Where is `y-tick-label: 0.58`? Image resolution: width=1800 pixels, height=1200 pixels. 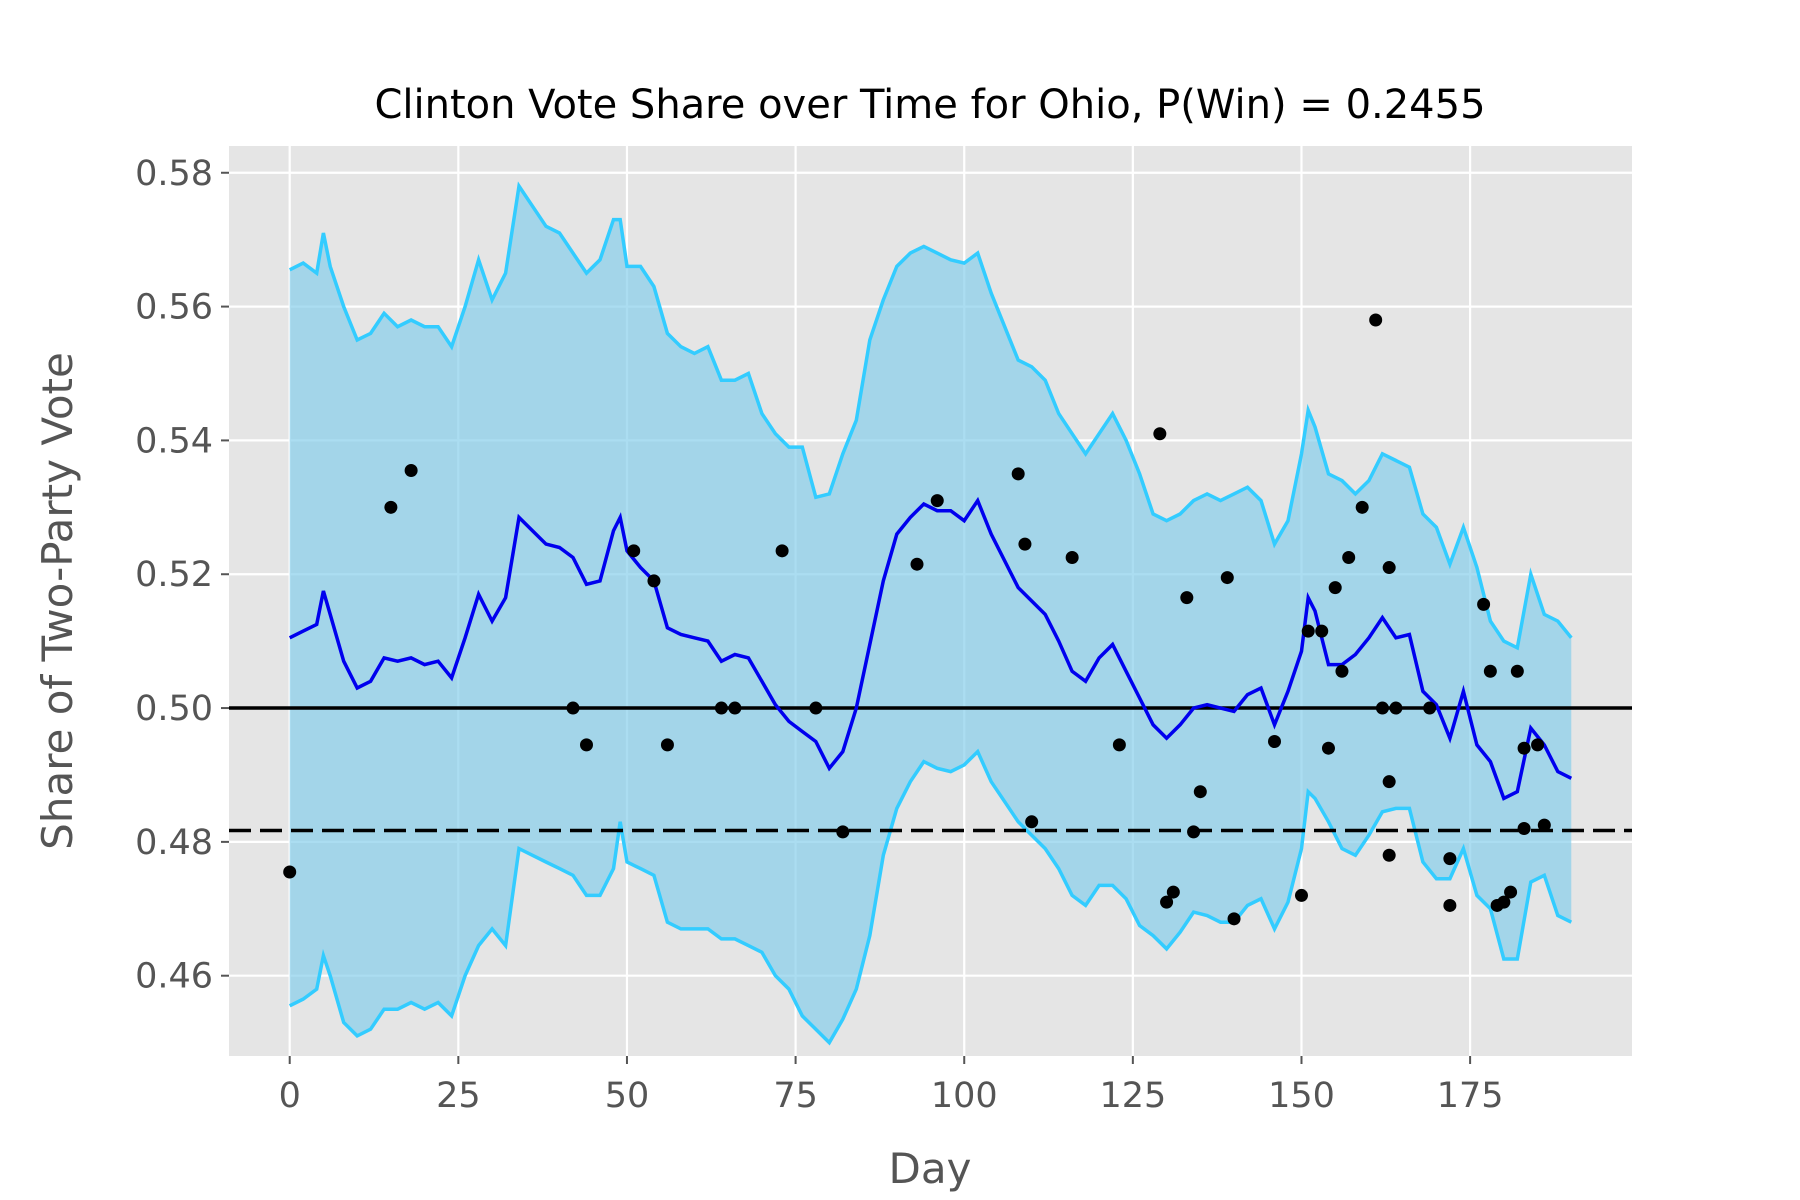 y-tick-label: 0.58 is located at coordinates (174, 174).